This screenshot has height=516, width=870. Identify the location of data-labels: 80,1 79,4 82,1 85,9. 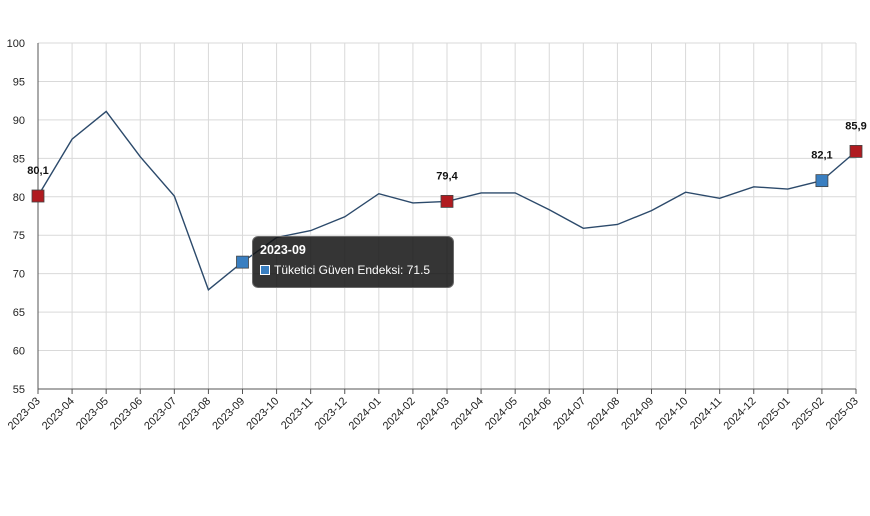
(446, 151).